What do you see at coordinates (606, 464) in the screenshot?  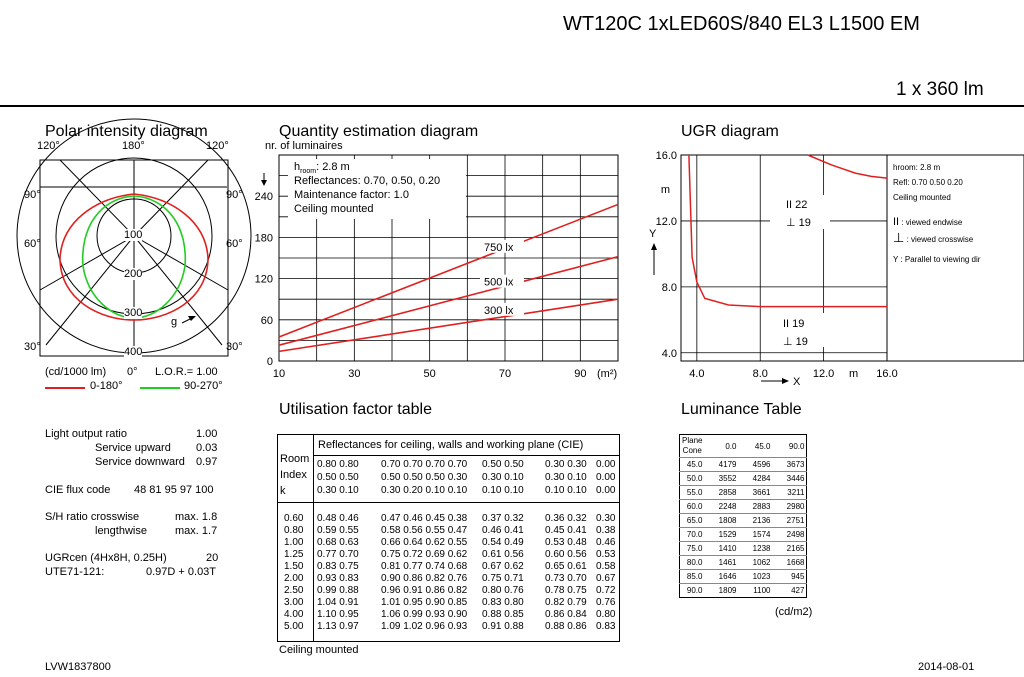 I see `table-cell: 0.00` at bounding box center [606, 464].